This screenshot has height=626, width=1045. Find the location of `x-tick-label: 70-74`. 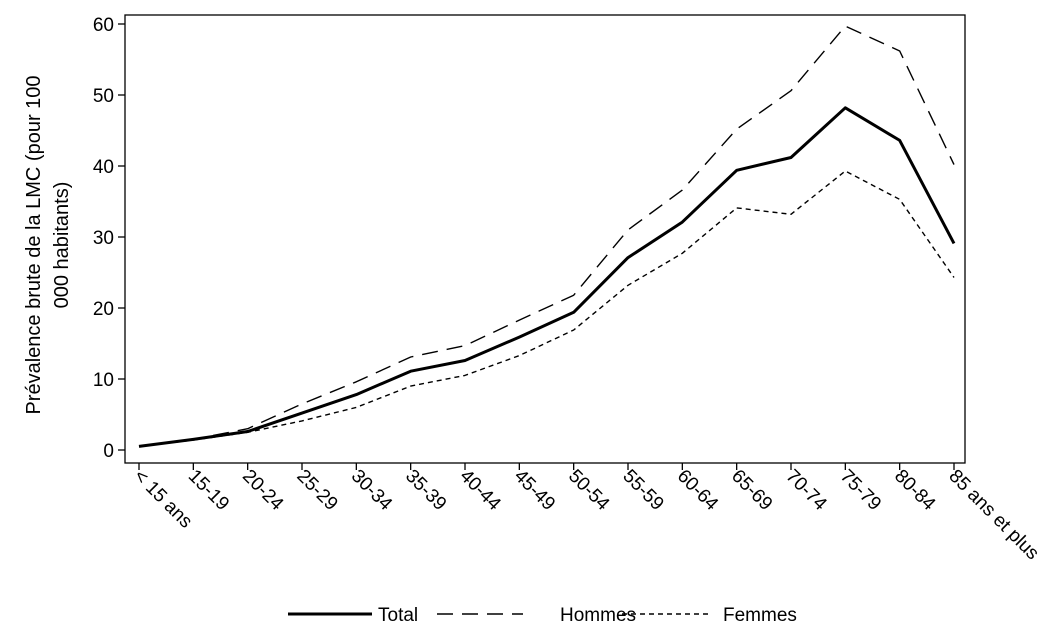

x-tick-label: 70-74 is located at coordinates (806, 491).